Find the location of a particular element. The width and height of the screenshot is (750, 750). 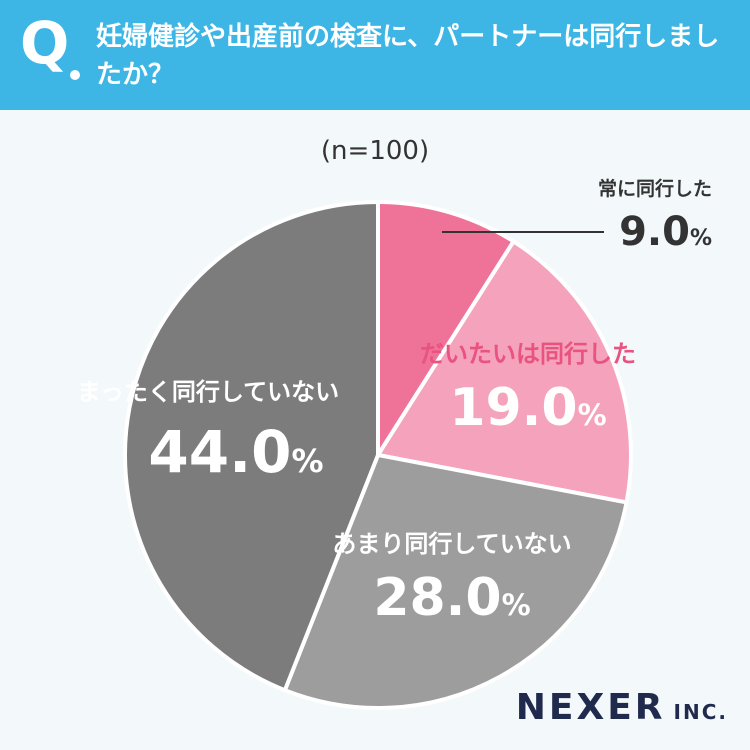

slice-value-1: 9.0% is located at coordinates (665, 232).